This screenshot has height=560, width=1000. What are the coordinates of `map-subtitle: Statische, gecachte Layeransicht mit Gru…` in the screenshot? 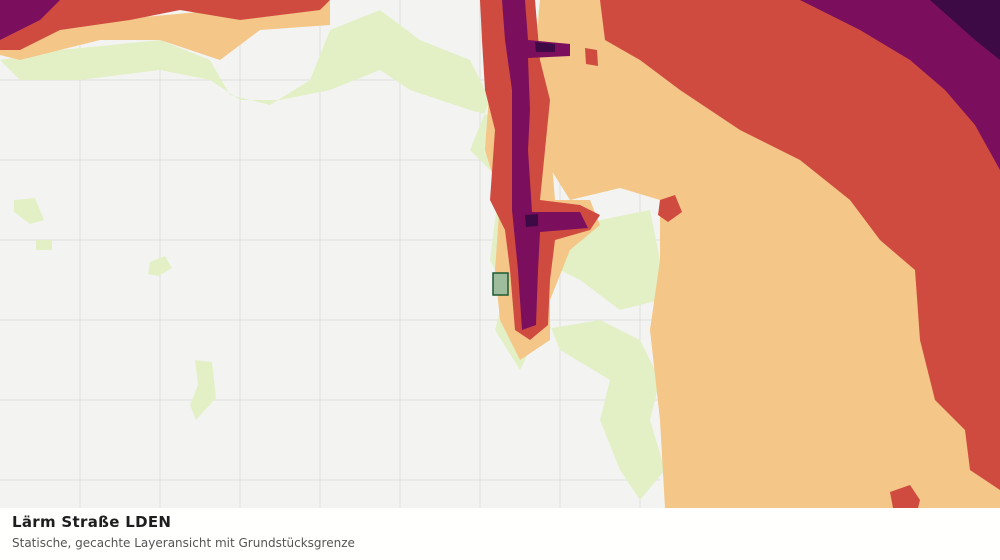 It's located at (183, 543).